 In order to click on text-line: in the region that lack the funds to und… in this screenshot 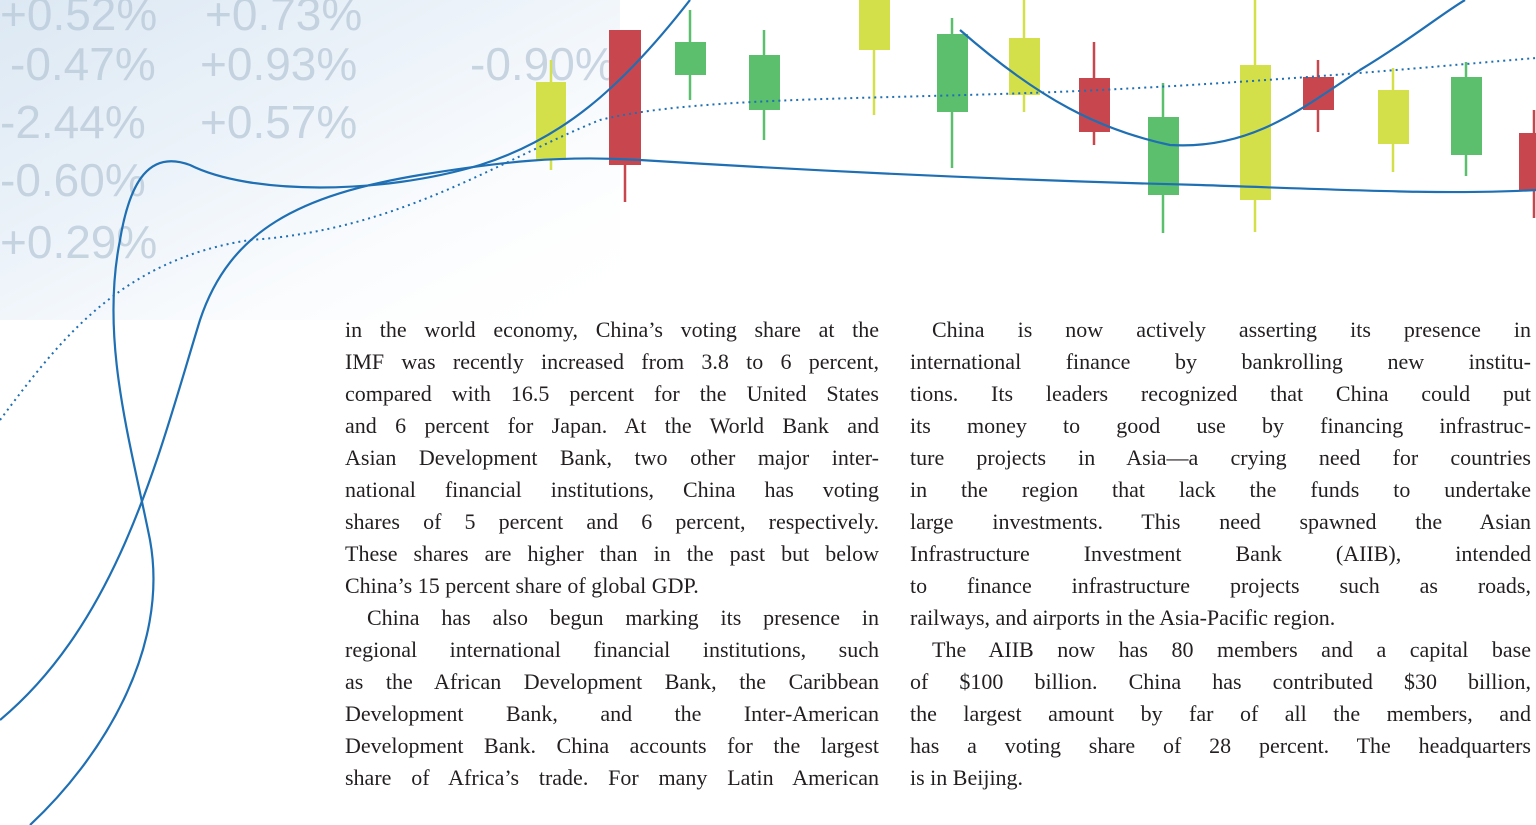, I will do `click(1220, 489)`.